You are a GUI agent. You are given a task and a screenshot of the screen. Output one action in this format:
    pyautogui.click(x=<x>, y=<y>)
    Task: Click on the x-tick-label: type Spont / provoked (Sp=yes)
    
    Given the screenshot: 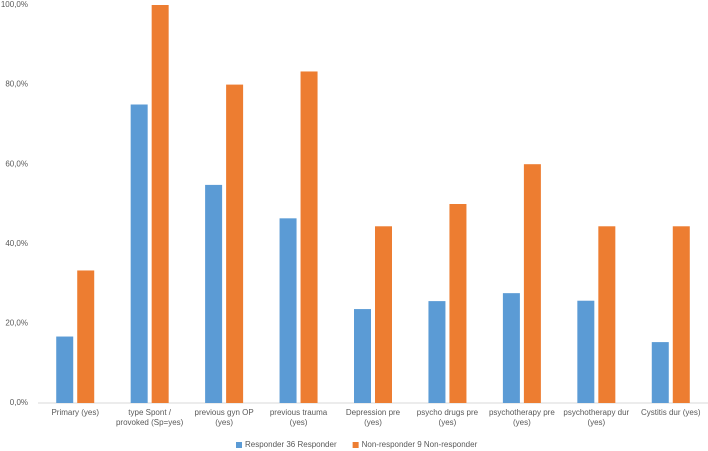 What is the action you would take?
    pyautogui.click(x=149, y=417)
    